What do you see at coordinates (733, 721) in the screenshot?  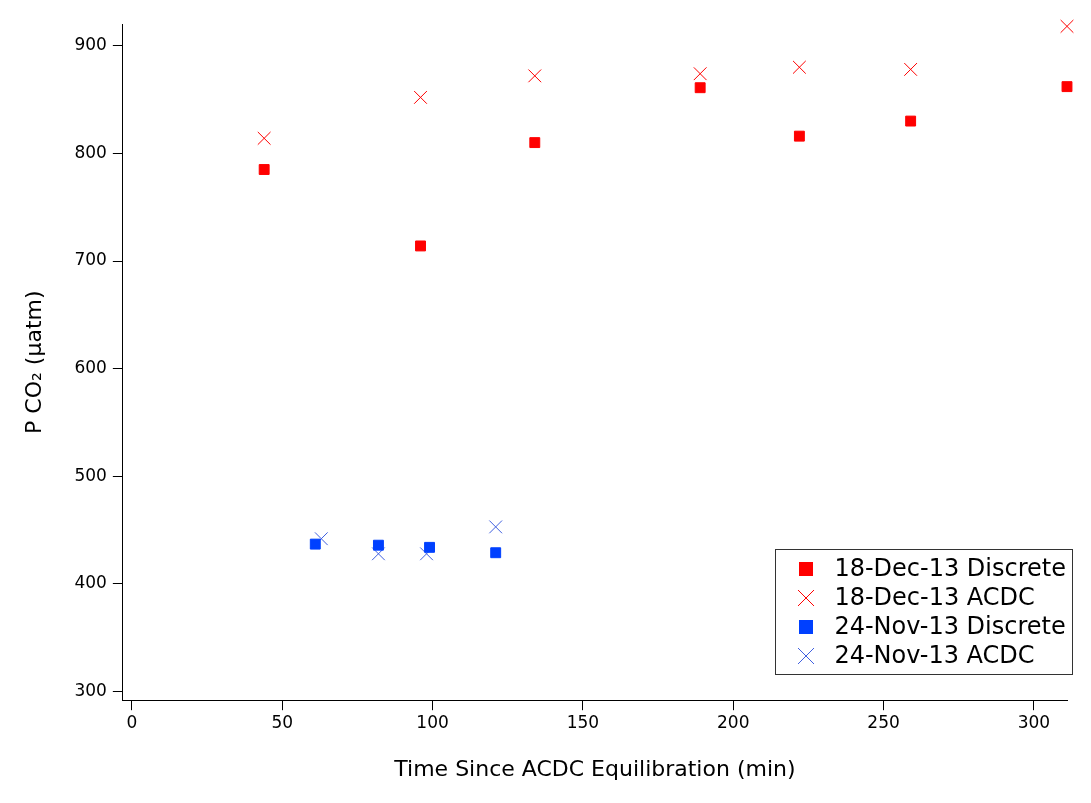 I see `x-tick-label: 200` at bounding box center [733, 721].